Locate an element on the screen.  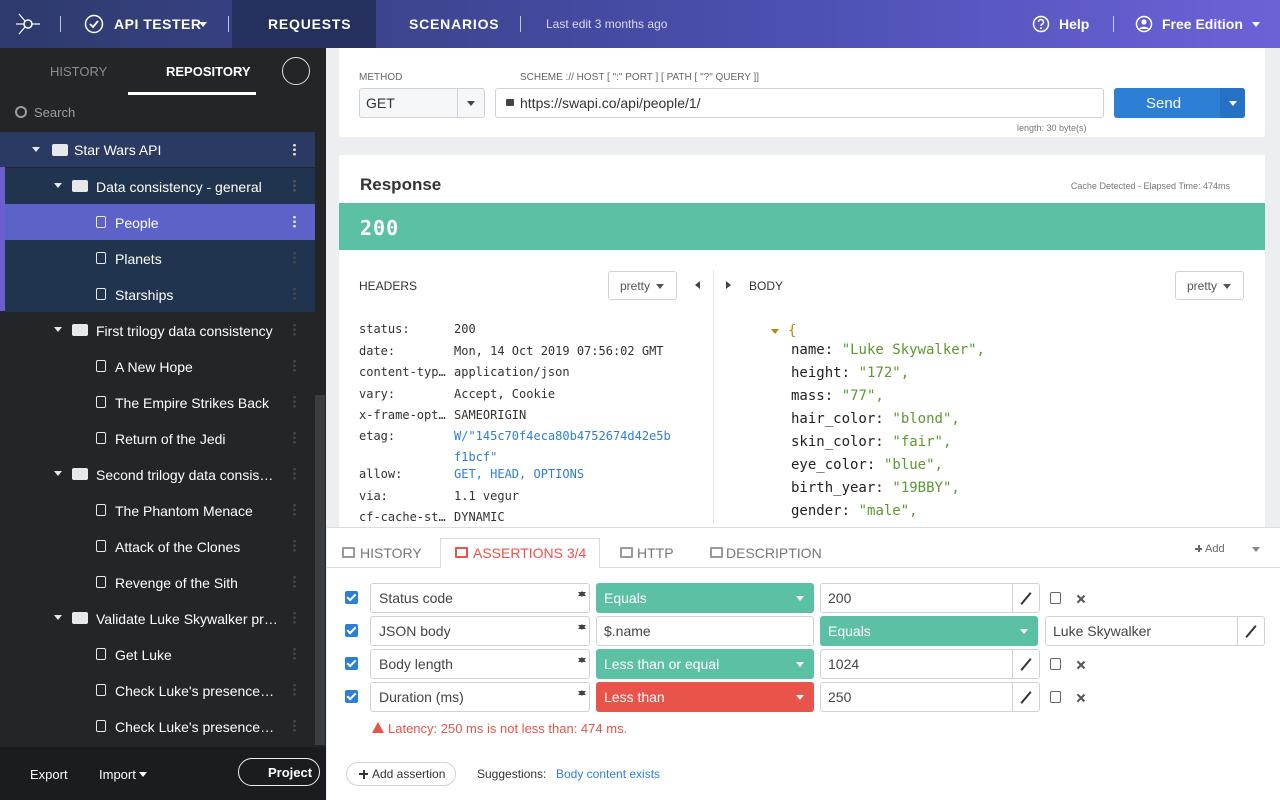
method: GET is located at coordinates (380, 103).